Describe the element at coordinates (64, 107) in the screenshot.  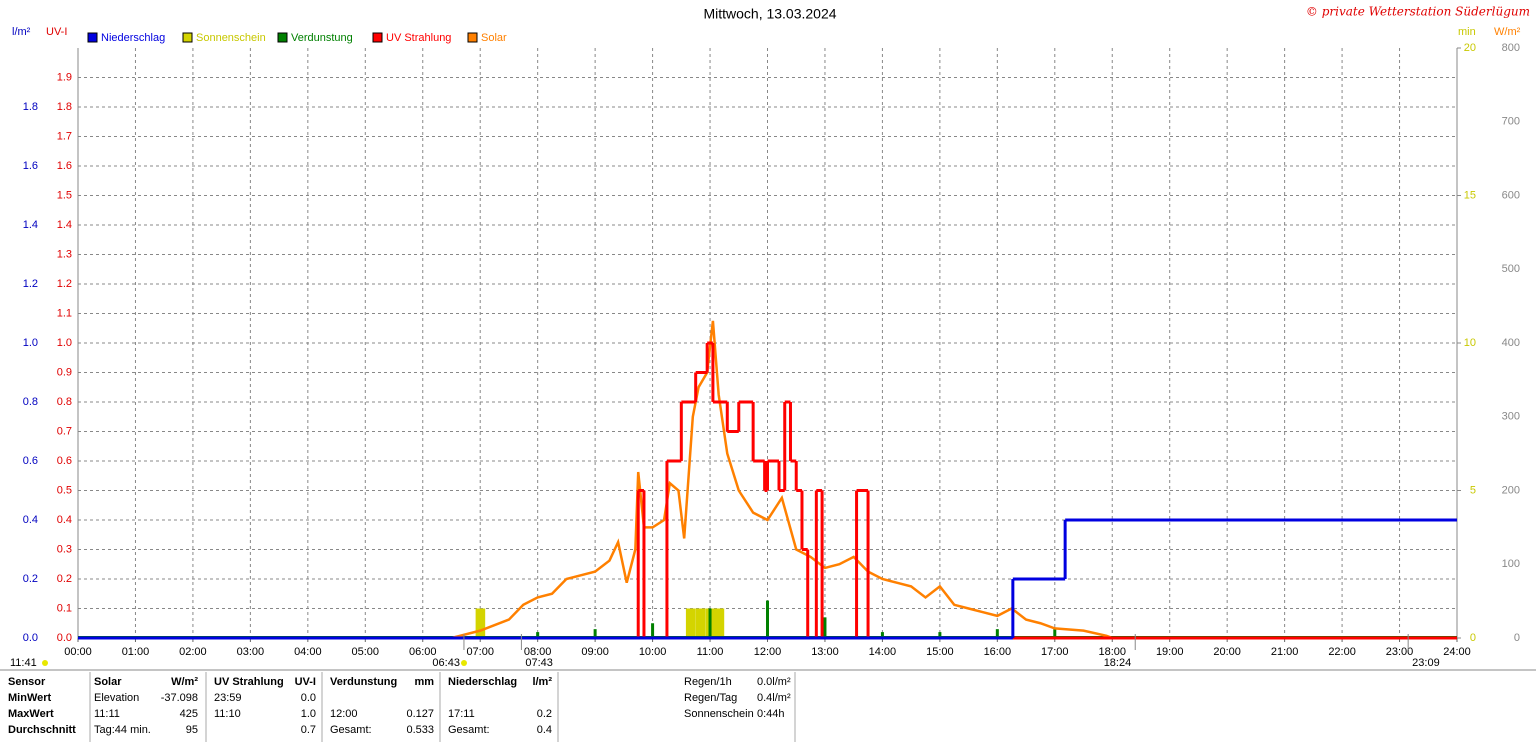
I see `y2-tick-label: 1.8` at that location.